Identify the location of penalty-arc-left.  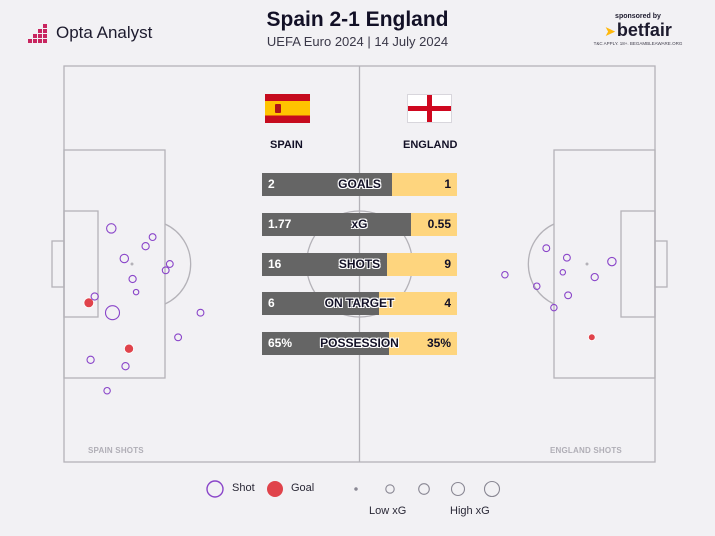
(178, 264).